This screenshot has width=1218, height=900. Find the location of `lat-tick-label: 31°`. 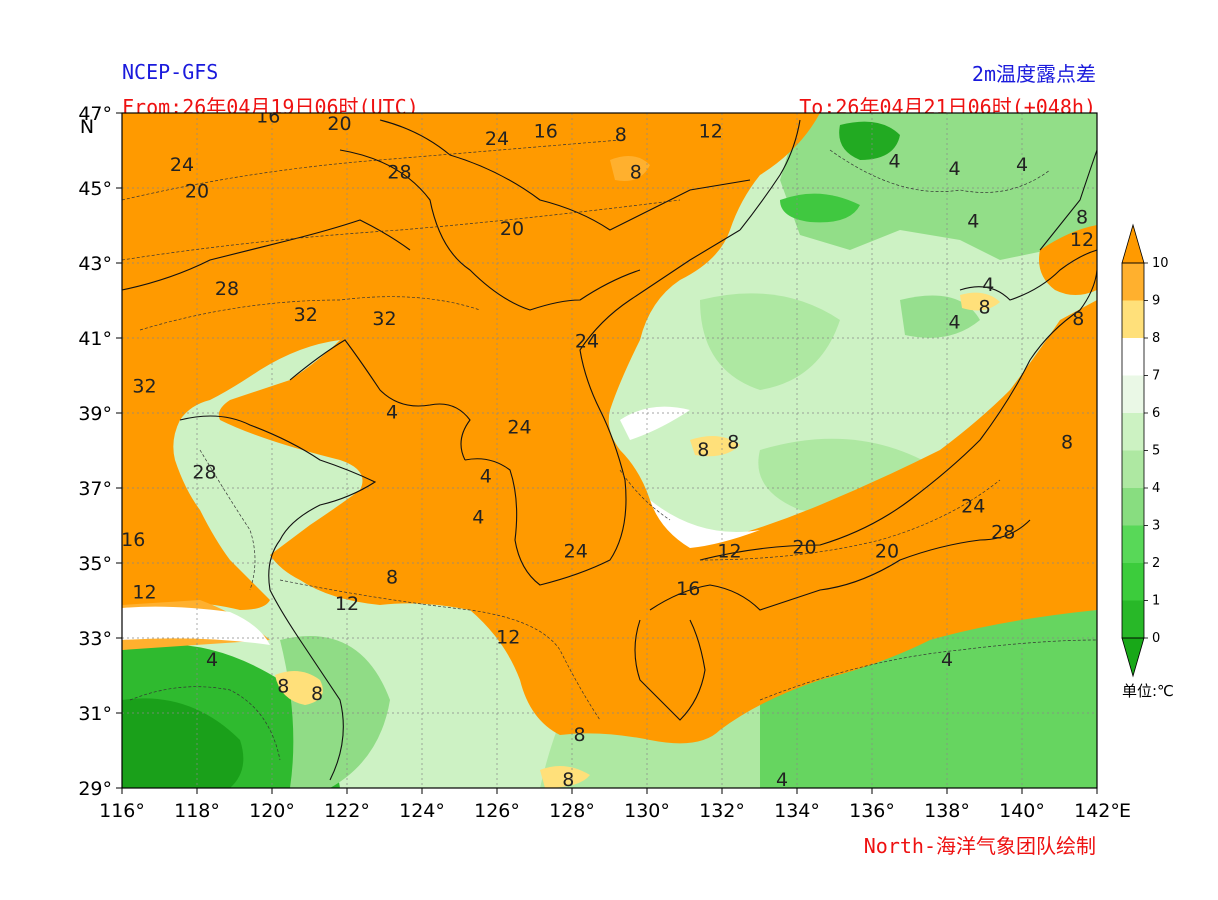

lat-tick-label: 31° is located at coordinates (95, 714).